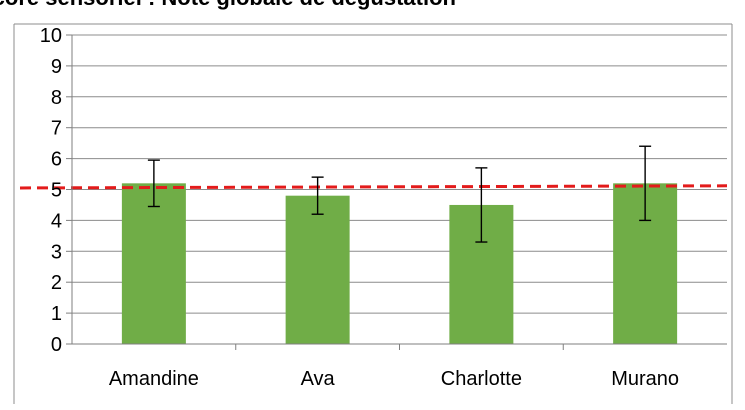 The width and height of the screenshot is (745, 410). What do you see at coordinates (318, 379) in the screenshot?
I see `x-tick-label: Ava` at bounding box center [318, 379].